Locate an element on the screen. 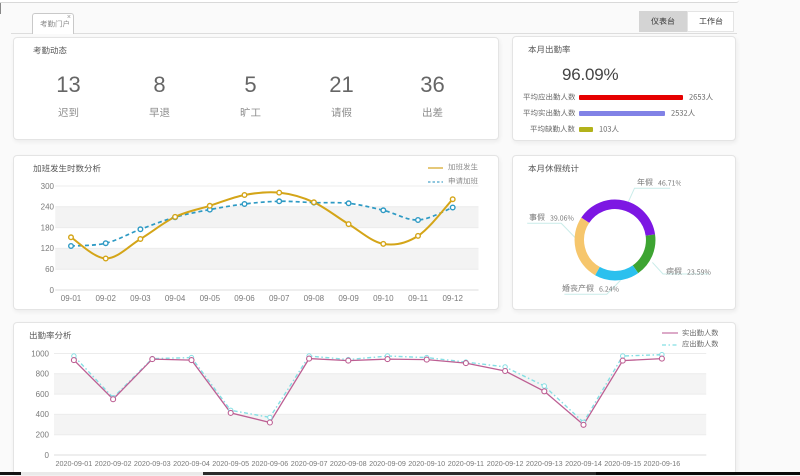 The width and height of the screenshot is (800, 476). svg-text: 2020-09-03 is located at coordinates (152, 463).